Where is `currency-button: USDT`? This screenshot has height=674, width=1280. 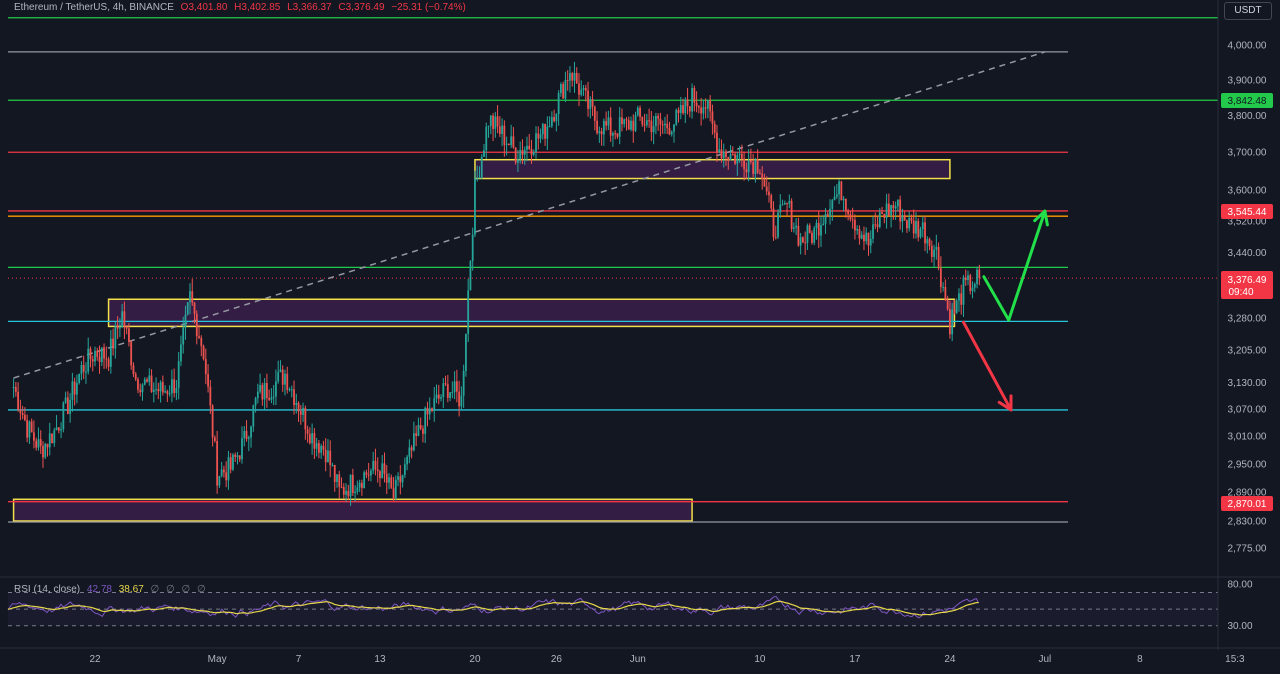 currency-button: USDT is located at coordinates (1248, 11).